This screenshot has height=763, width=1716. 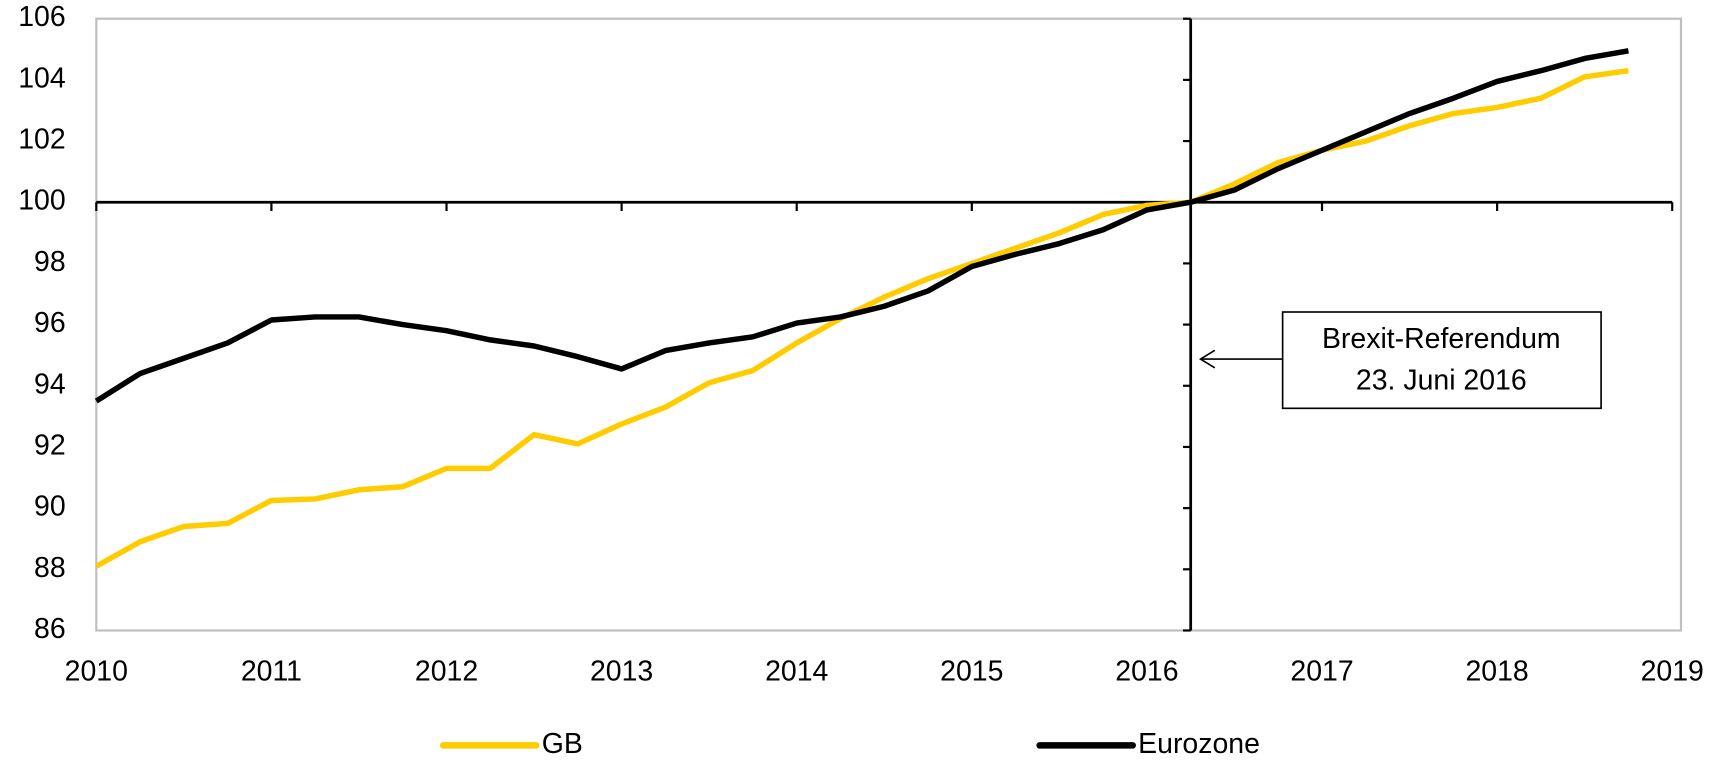 I want to click on legend-label: Eurozone, so click(x=1199, y=744).